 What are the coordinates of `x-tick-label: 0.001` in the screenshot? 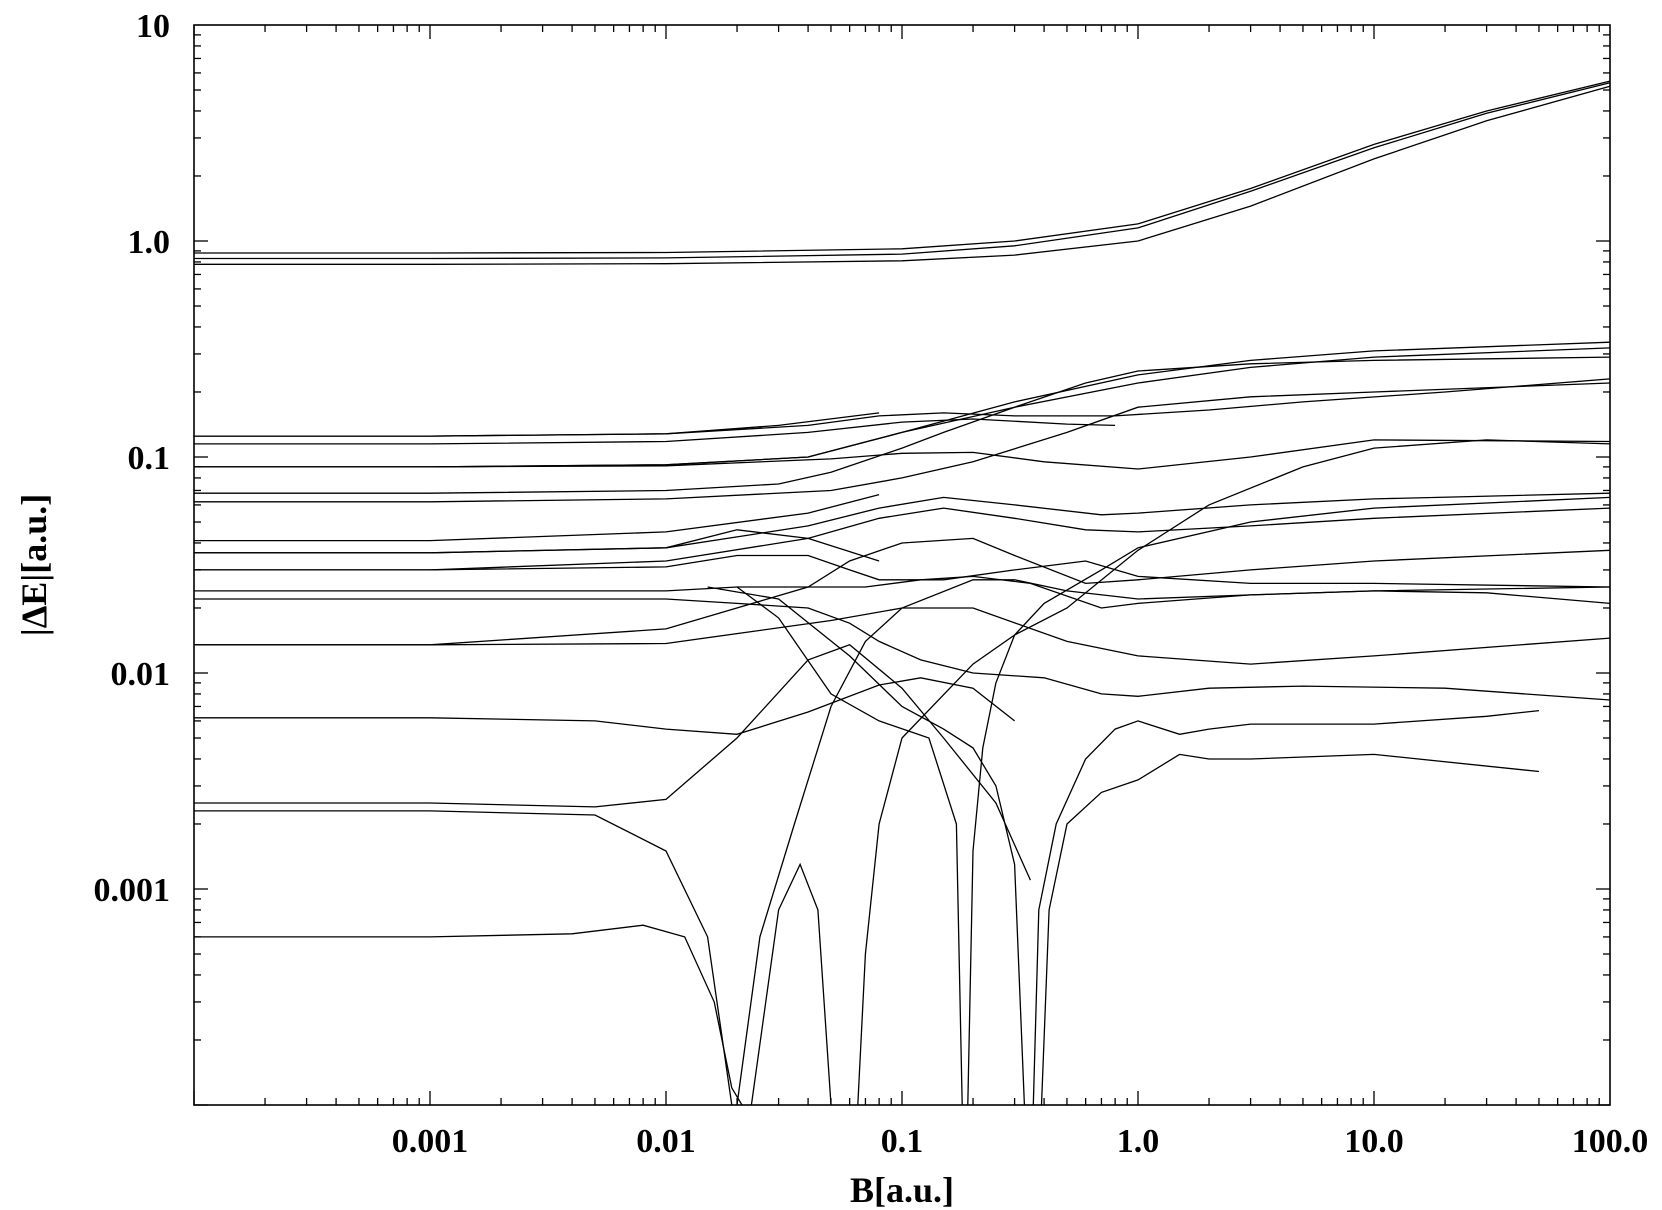 It's located at (430, 1141).